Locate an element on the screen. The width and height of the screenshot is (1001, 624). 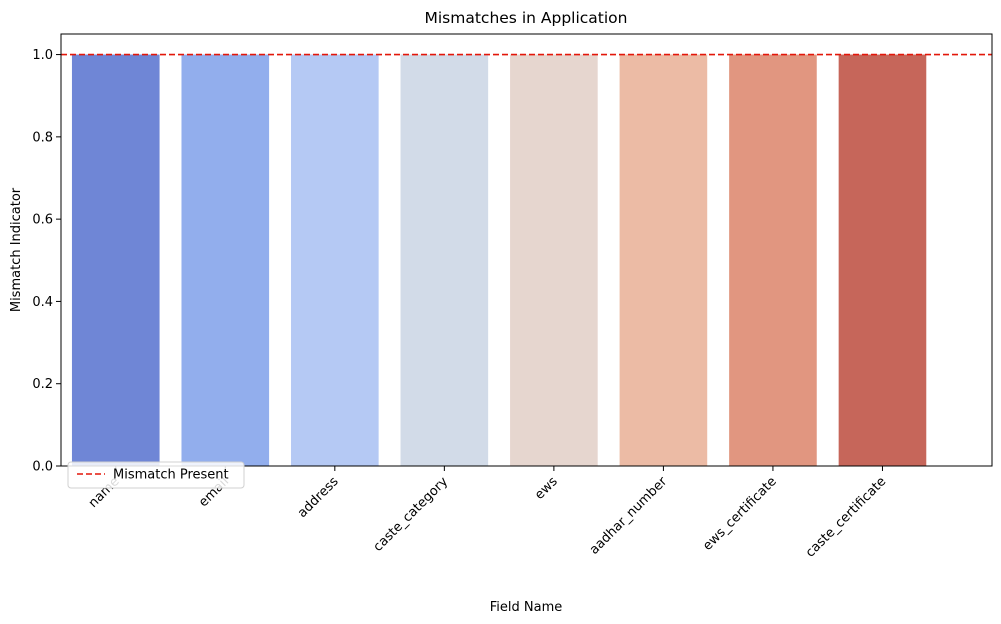
y-tick-label: 0.2 is located at coordinates (42, 384).